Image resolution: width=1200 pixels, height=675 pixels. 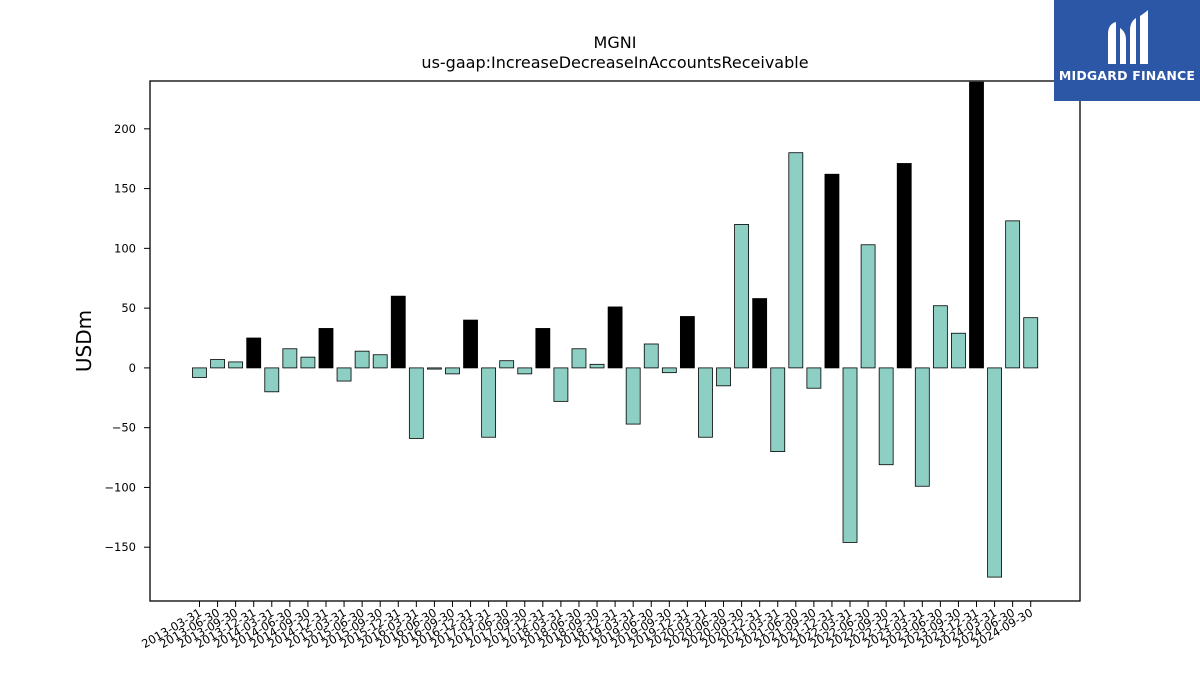 What do you see at coordinates (1127, 75) in the screenshot?
I see `brand-name: MIDGARD FINANCE` at bounding box center [1127, 75].